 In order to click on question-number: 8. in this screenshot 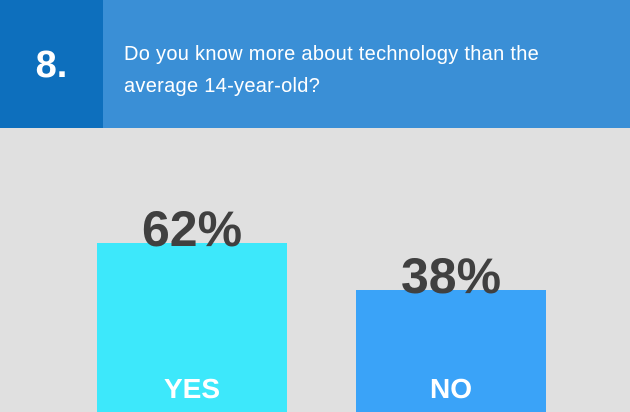, I will do `click(51, 65)`.